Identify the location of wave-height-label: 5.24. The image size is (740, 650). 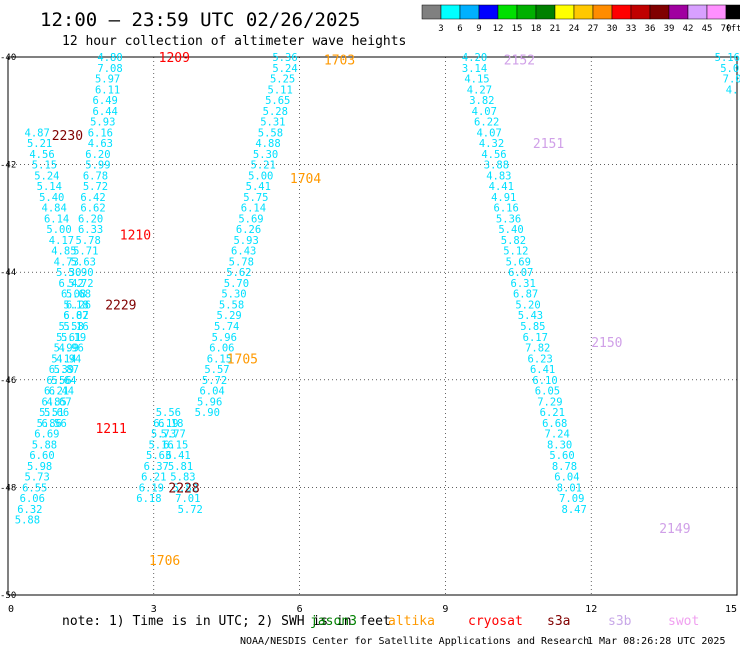
(46, 176).